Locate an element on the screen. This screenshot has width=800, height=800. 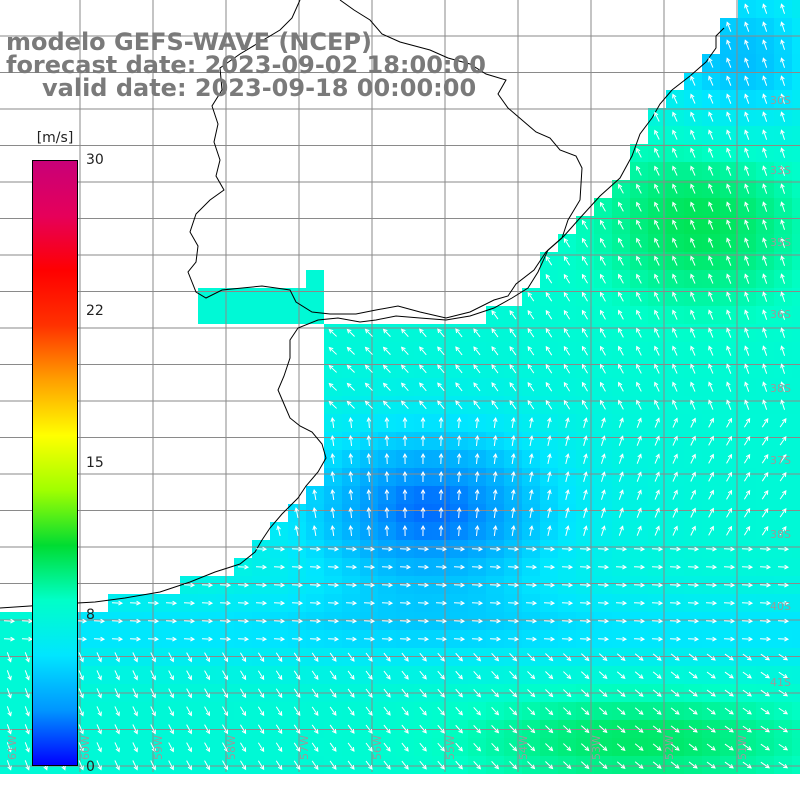
colorbar-tick-0: 0 is located at coordinates (90, 767).